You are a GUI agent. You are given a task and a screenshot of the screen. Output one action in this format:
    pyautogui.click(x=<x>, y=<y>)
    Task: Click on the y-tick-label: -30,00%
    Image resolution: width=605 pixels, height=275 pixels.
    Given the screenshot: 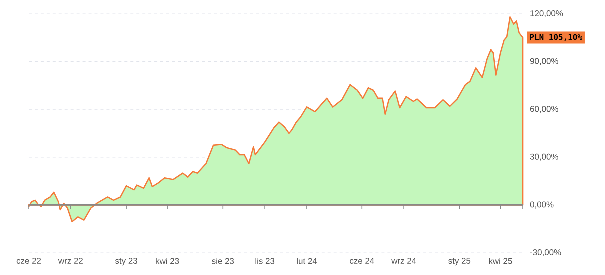 What is the action you would take?
    pyautogui.click(x=546, y=253)
    